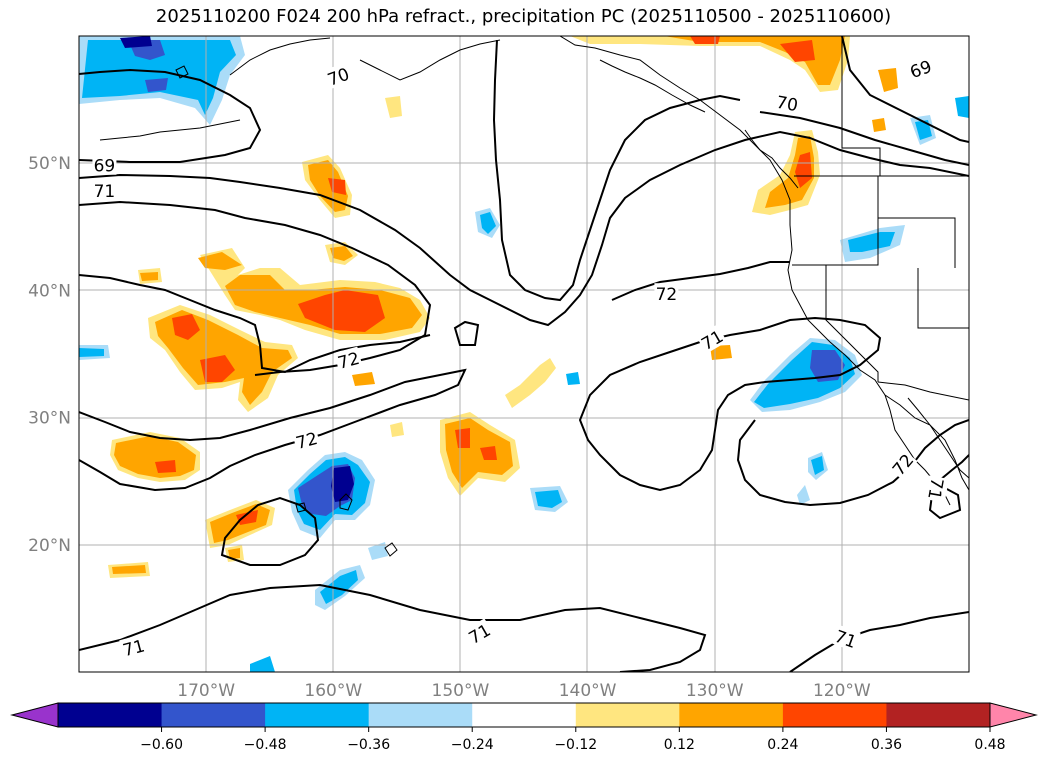  Describe the element at coordinates (273, 430) in the screenshot. I see `contour-72b` at that location.